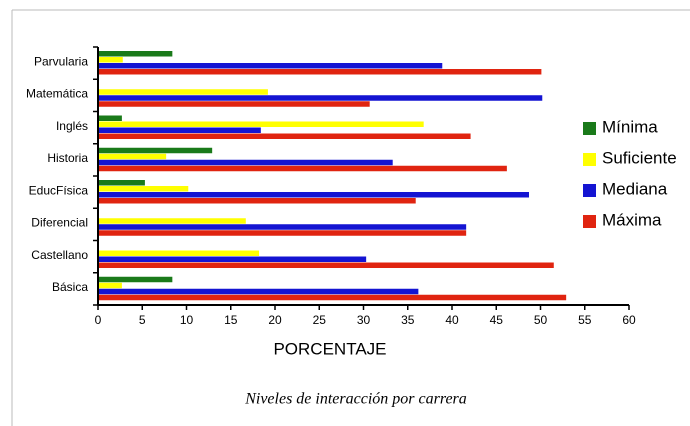  I want to click on x-tick-label: 40, so click(452, 320).